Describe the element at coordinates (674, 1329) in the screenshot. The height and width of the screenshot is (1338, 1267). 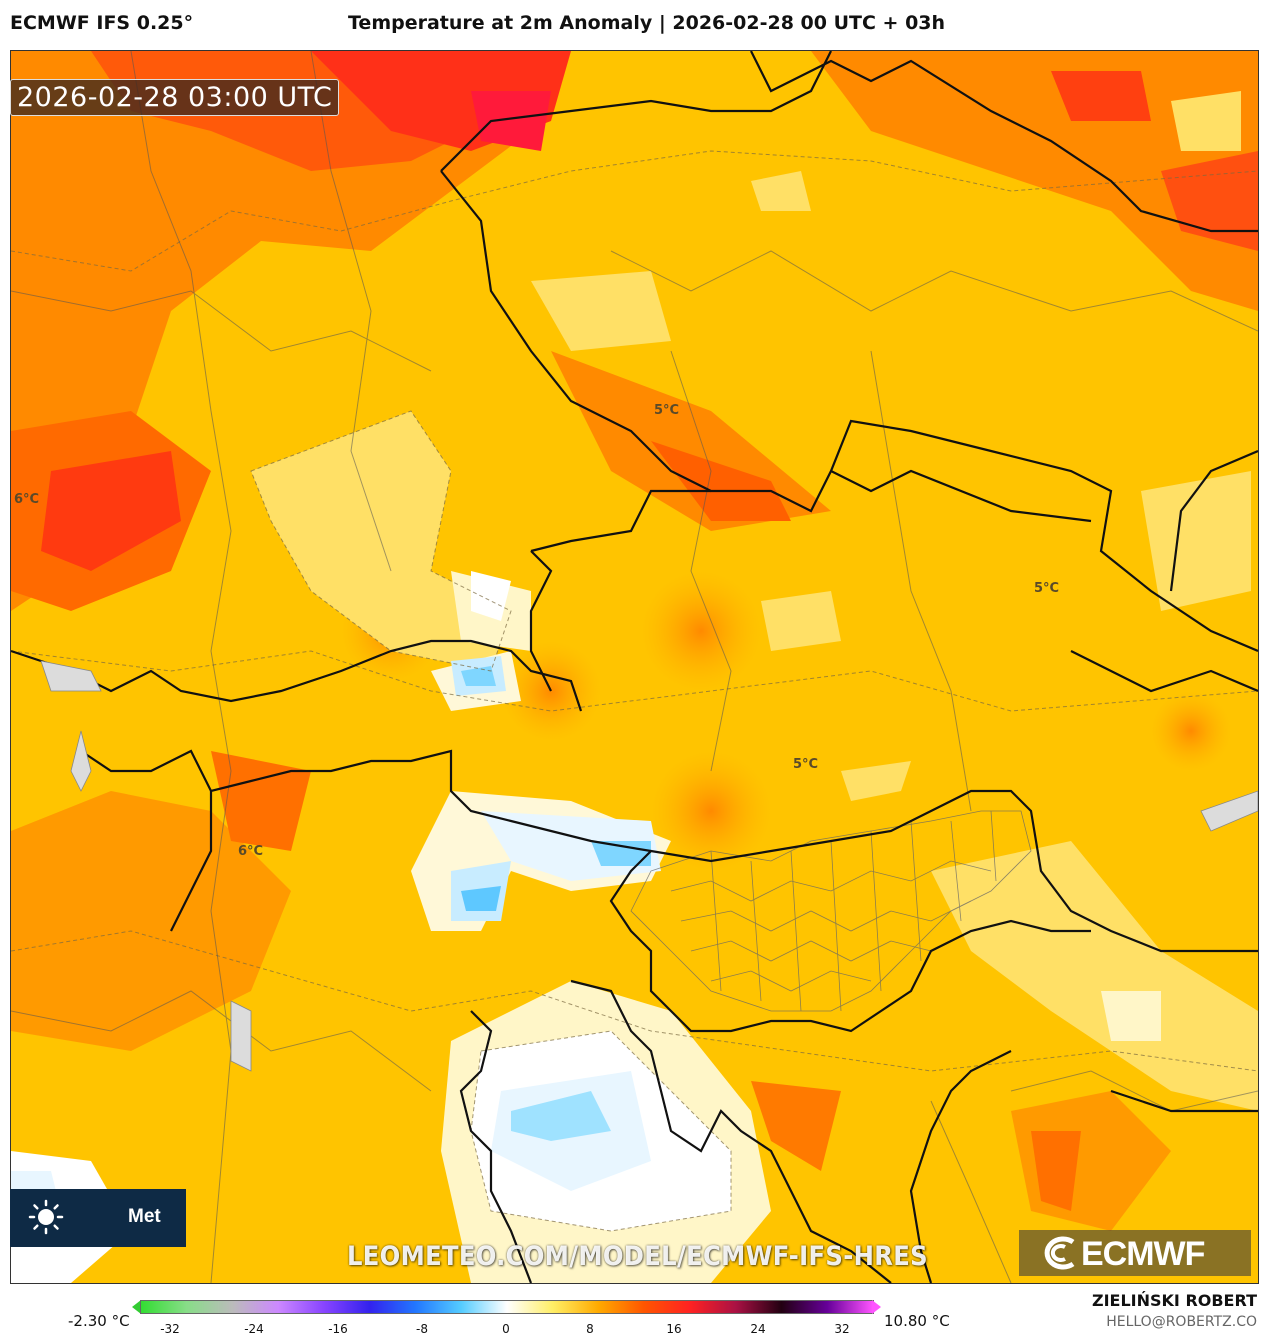
I see `colorbar-tick-label: 16` at that location.